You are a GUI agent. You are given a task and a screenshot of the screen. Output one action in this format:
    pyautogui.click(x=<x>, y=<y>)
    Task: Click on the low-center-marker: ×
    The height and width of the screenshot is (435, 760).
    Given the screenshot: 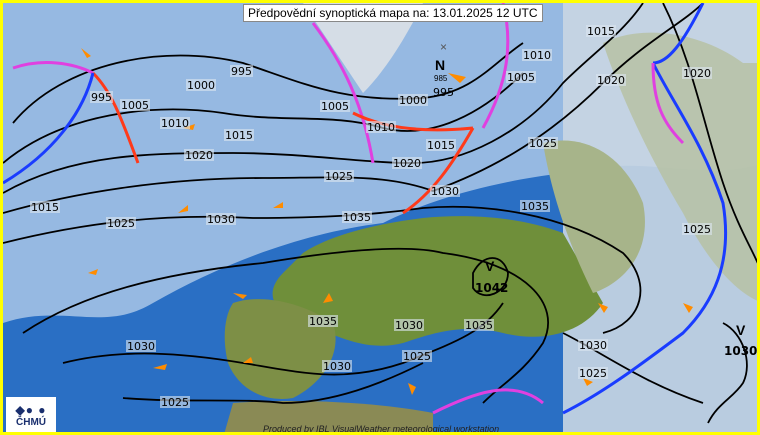 What is the action you would take?
    pyautogui.click(x=443, y=47)
    